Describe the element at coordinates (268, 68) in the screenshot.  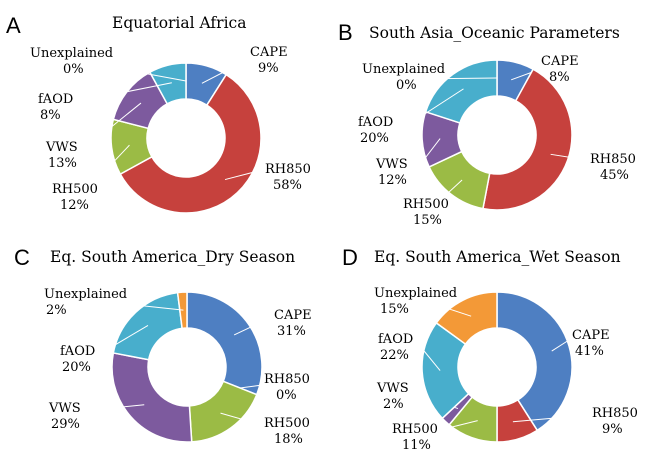
I see `slice-percent: 9%` at that location.